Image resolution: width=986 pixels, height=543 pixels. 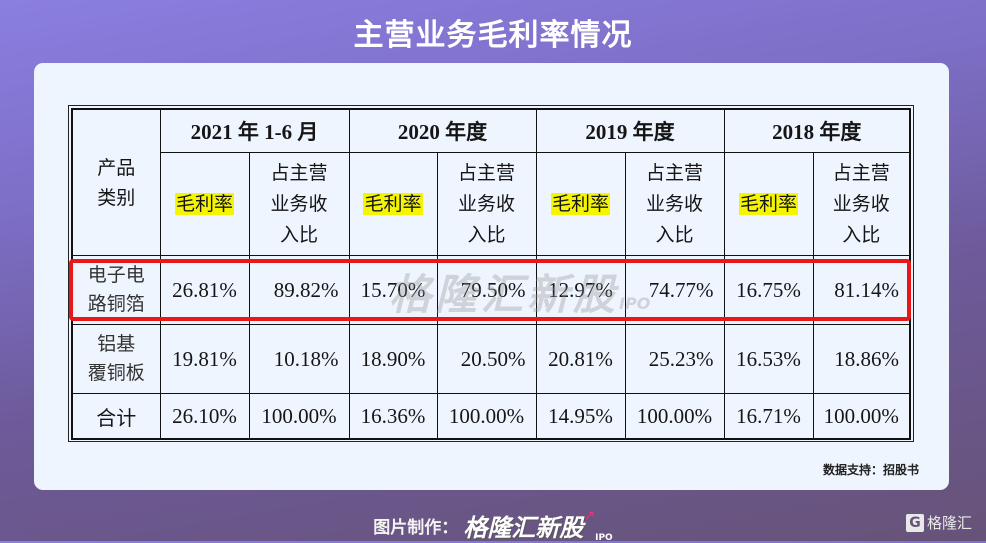 I want to click on row-label-line: 电子电, so click(x=116, y=275).